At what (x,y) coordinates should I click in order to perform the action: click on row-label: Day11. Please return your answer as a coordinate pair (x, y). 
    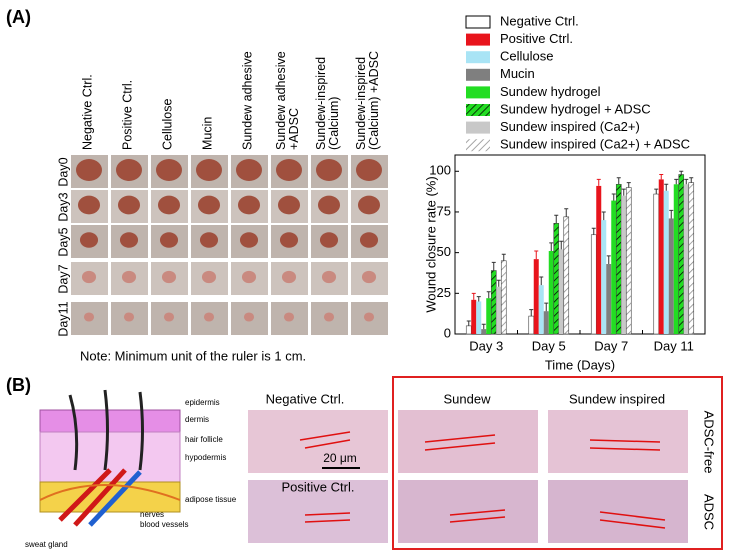
    Looking at the image, I should click on (63, 318).